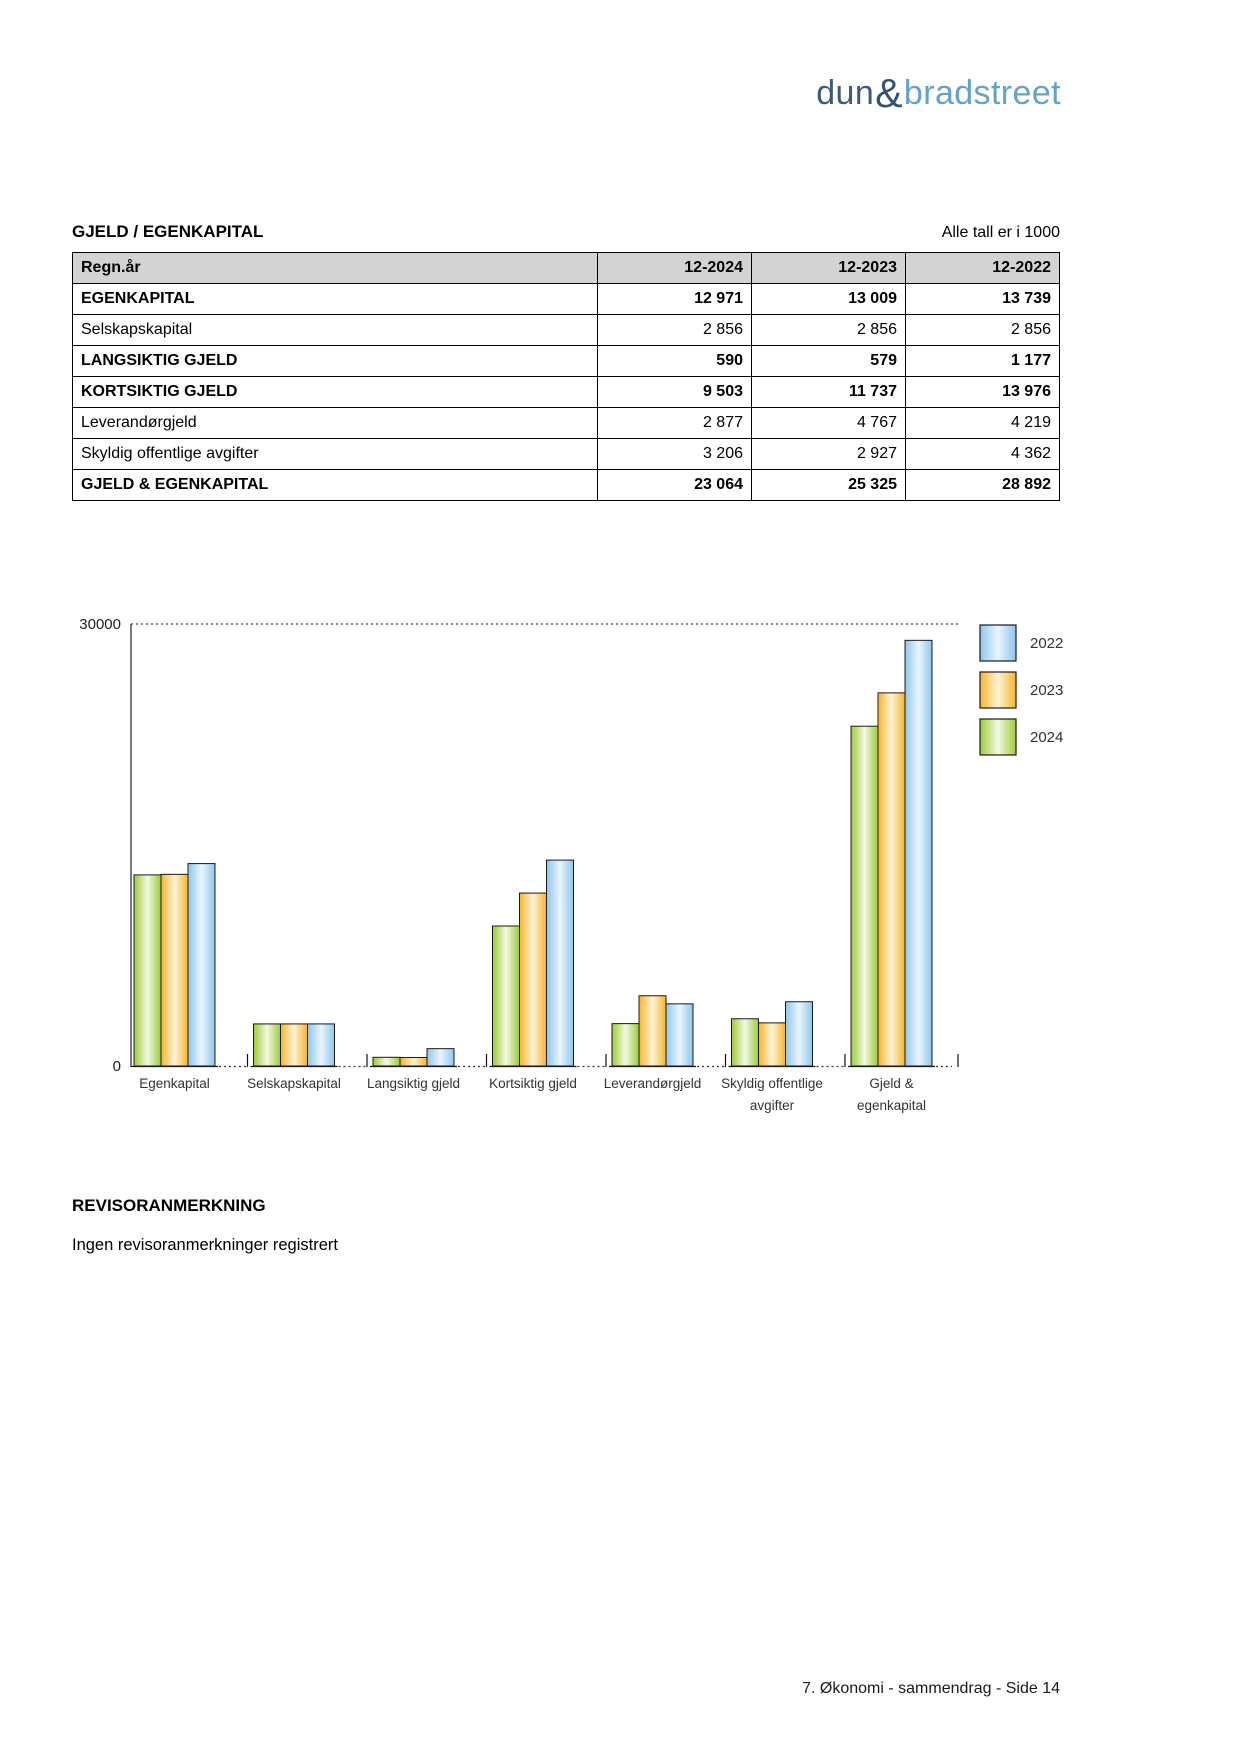  What do you see at coordinates (772, 1083) in the screenshot?
I see `category-label: Skyldig offentlige` at bounding box center [772, 1083].